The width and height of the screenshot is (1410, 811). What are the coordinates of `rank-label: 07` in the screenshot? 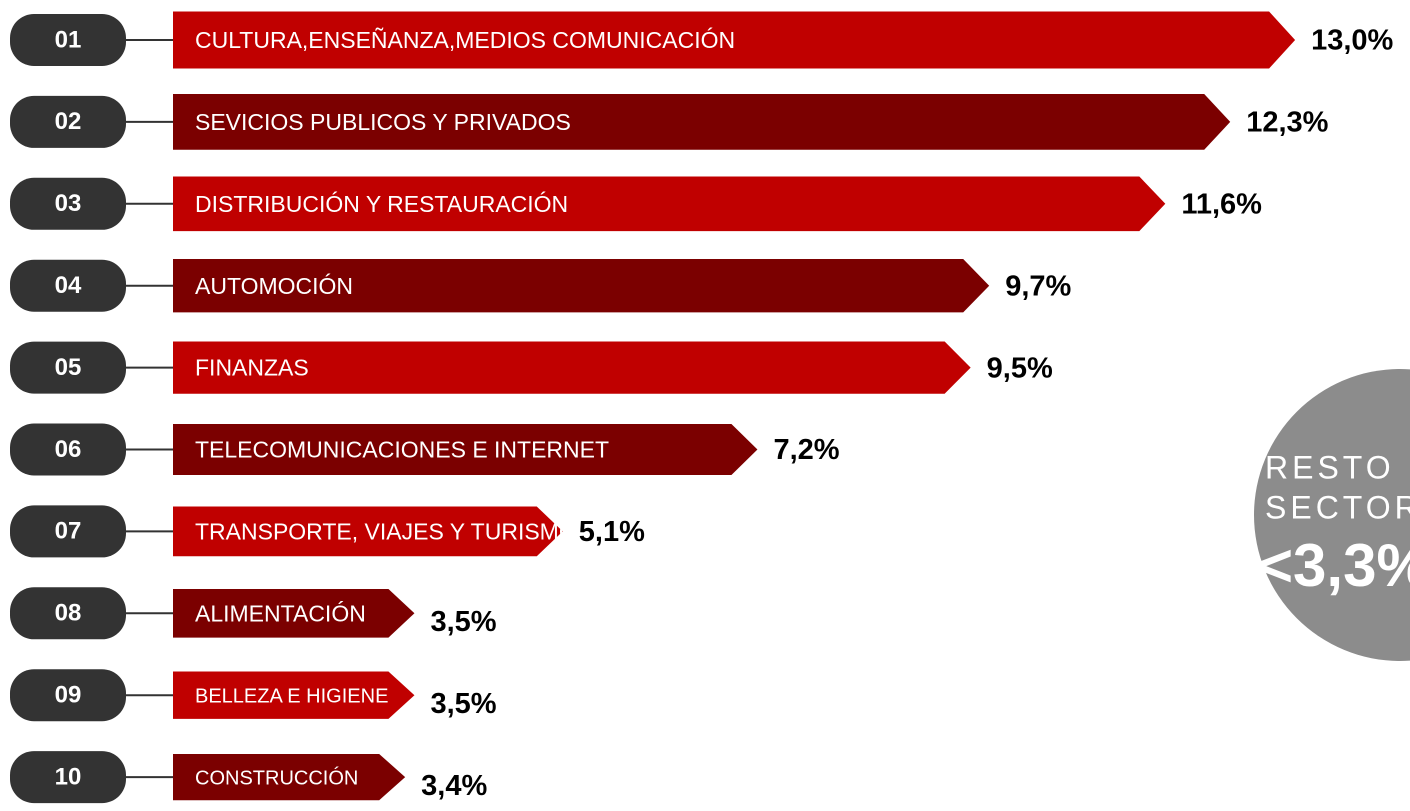 It's located at (68, 531).